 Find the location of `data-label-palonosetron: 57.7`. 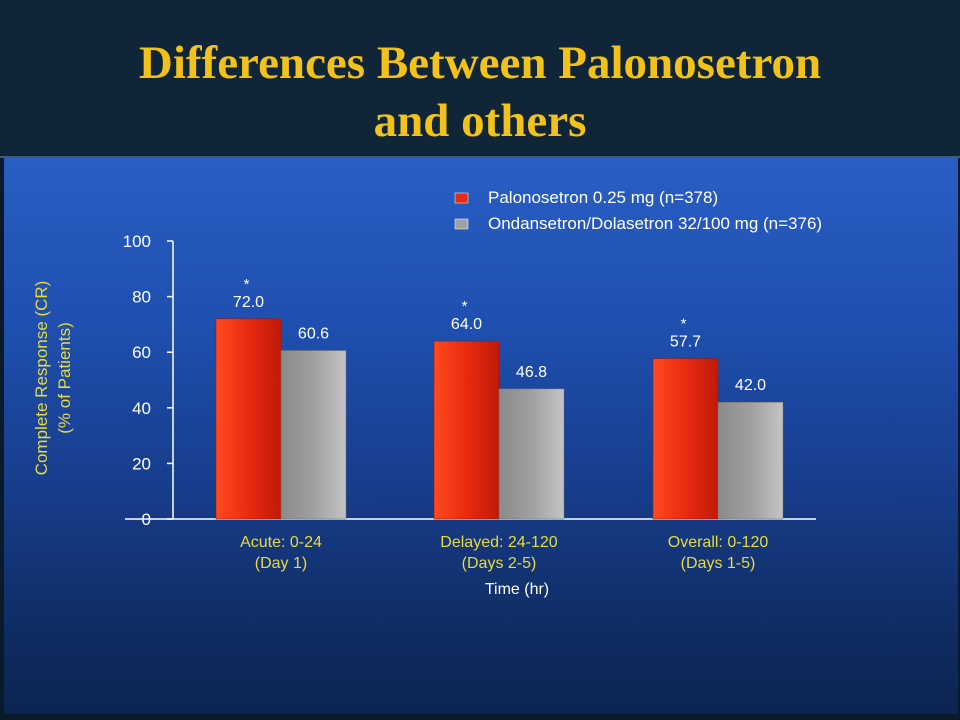

data-label-palonosetron: 57.7 is located at coordinates (685, 342).